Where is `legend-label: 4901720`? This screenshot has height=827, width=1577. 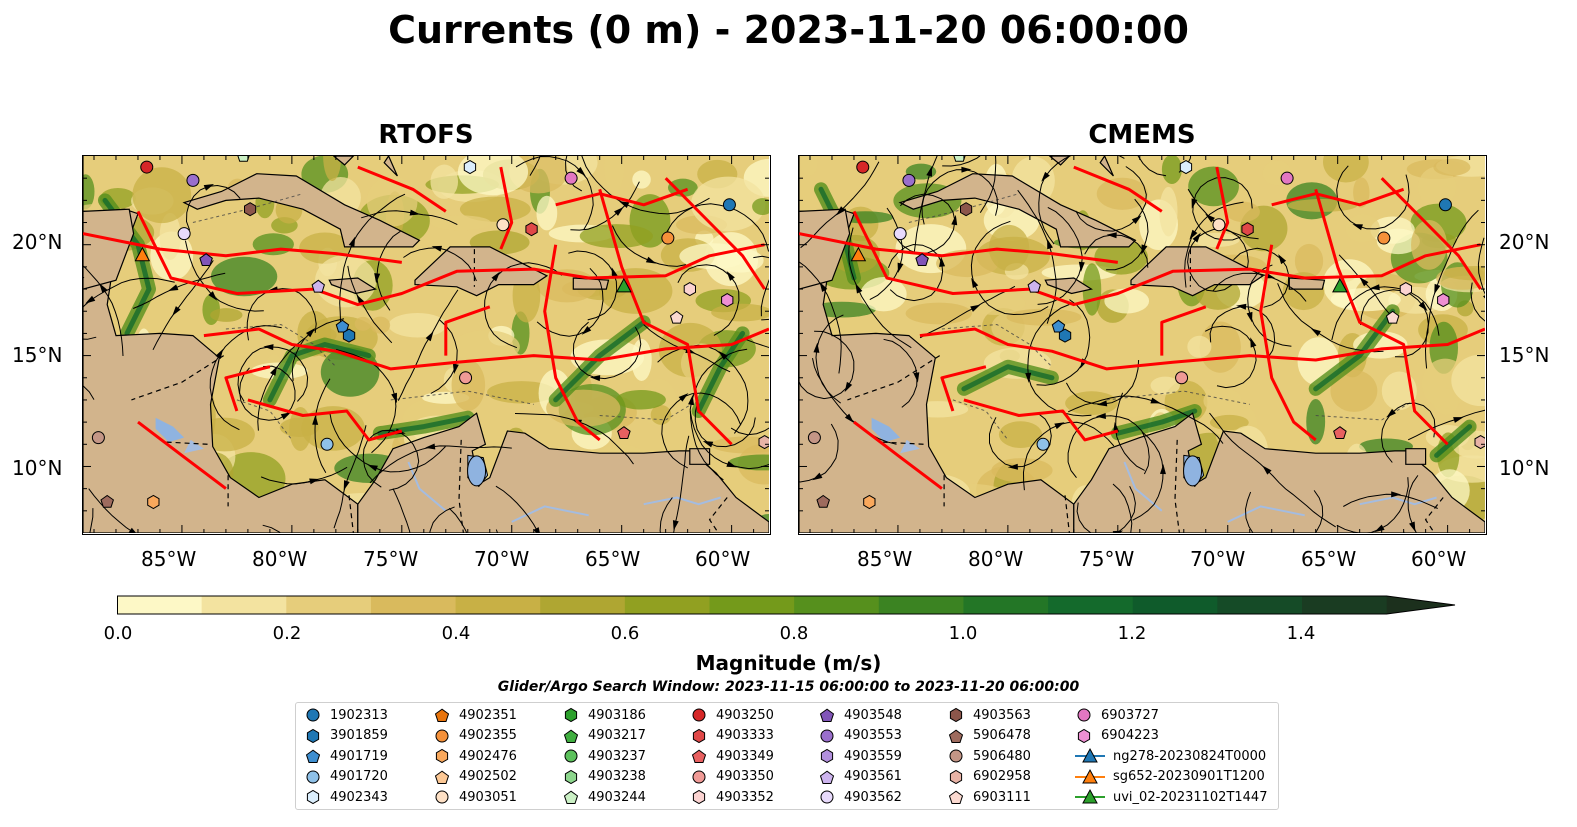
legend-label: 4901720 is located at coordinates (359, 777).